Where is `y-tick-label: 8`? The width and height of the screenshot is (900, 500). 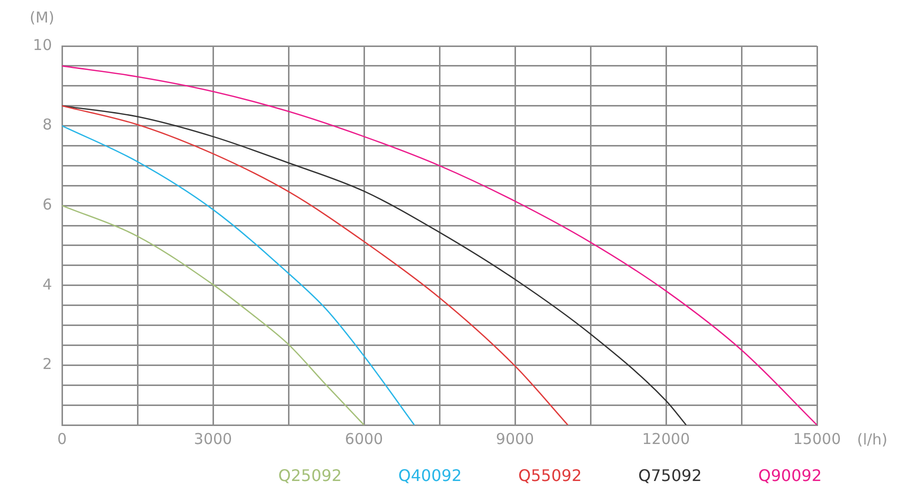 y-tick-label: 8 is located at coordinates (47, 125).